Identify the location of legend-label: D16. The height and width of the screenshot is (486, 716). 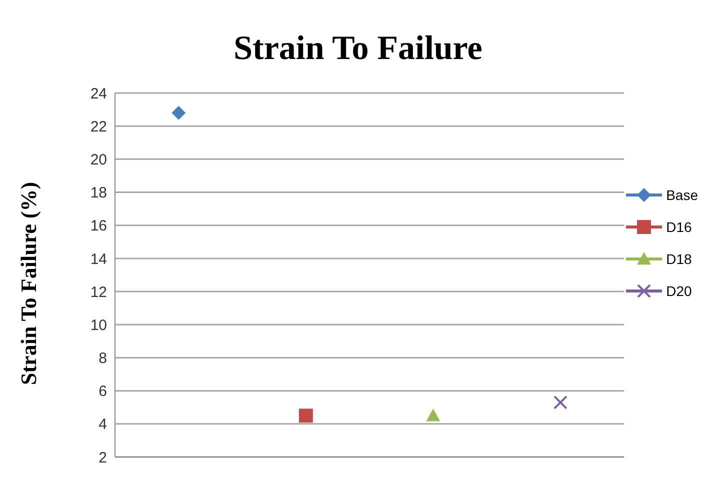
(679, 227).